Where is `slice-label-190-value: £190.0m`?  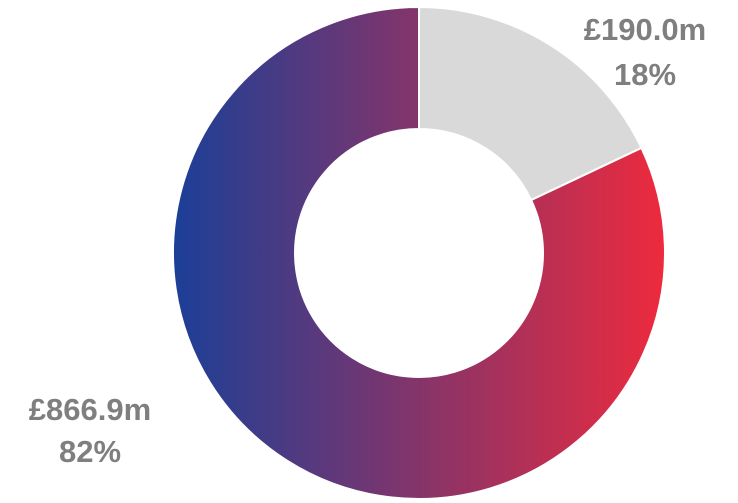
slice-label-190-value: £190.0m is located at coordinates (645, 29).